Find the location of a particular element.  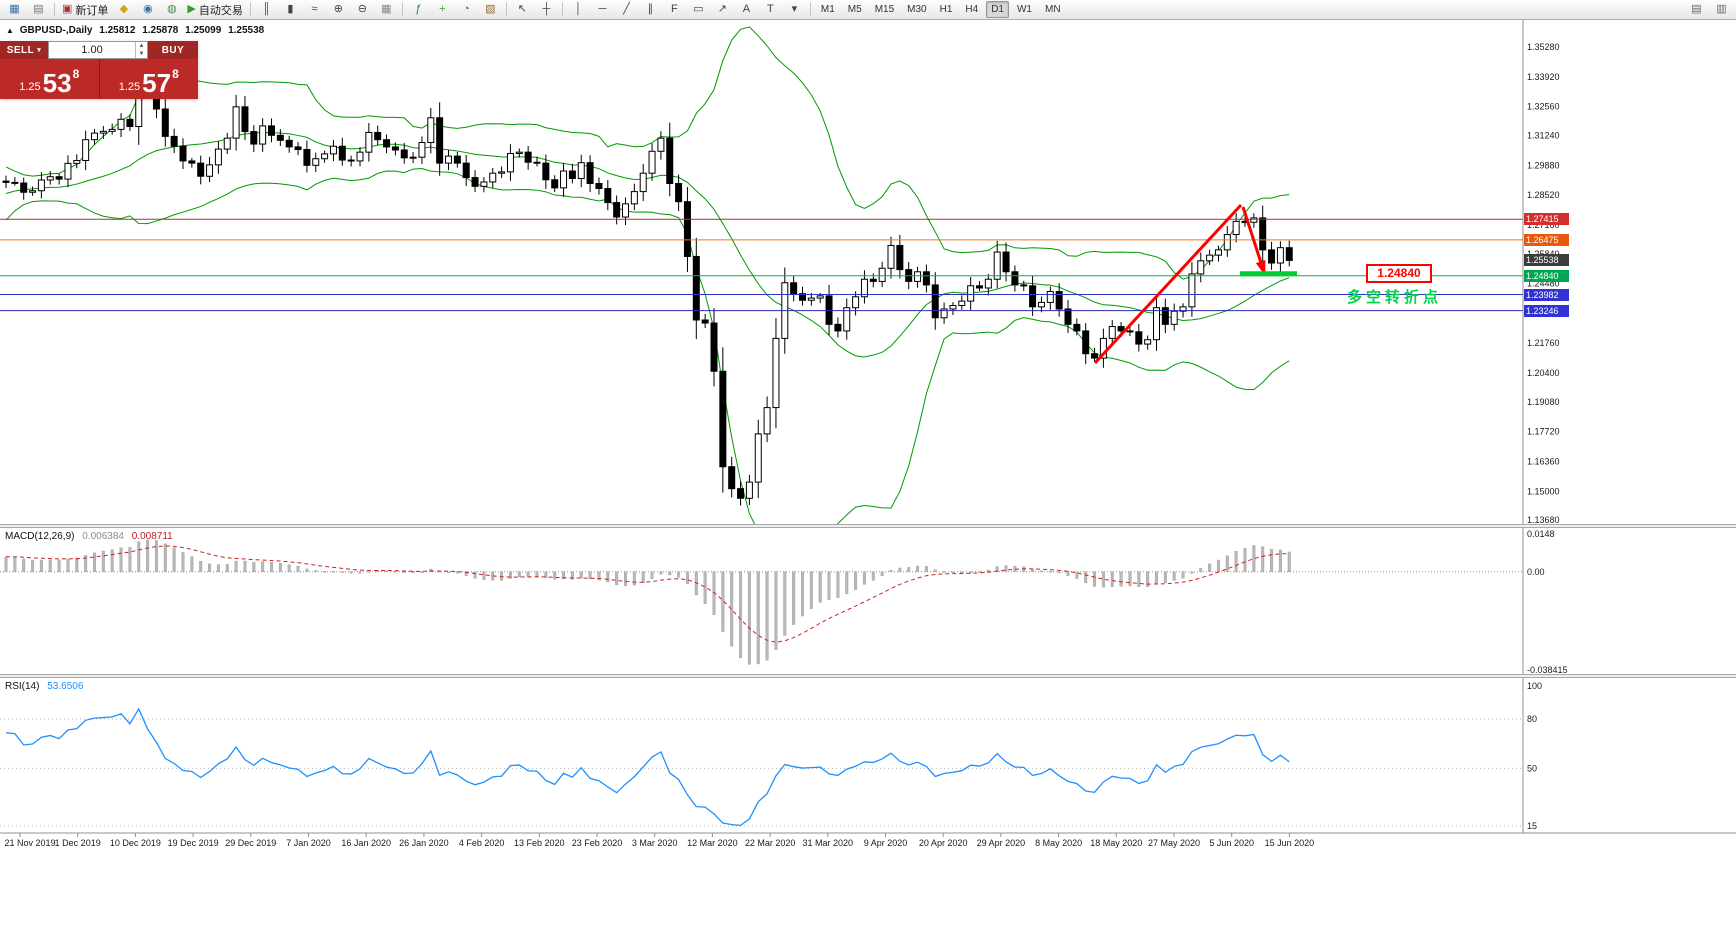

toolbar-extra-1-button: ▤ is located at coordinates (1696, 9).